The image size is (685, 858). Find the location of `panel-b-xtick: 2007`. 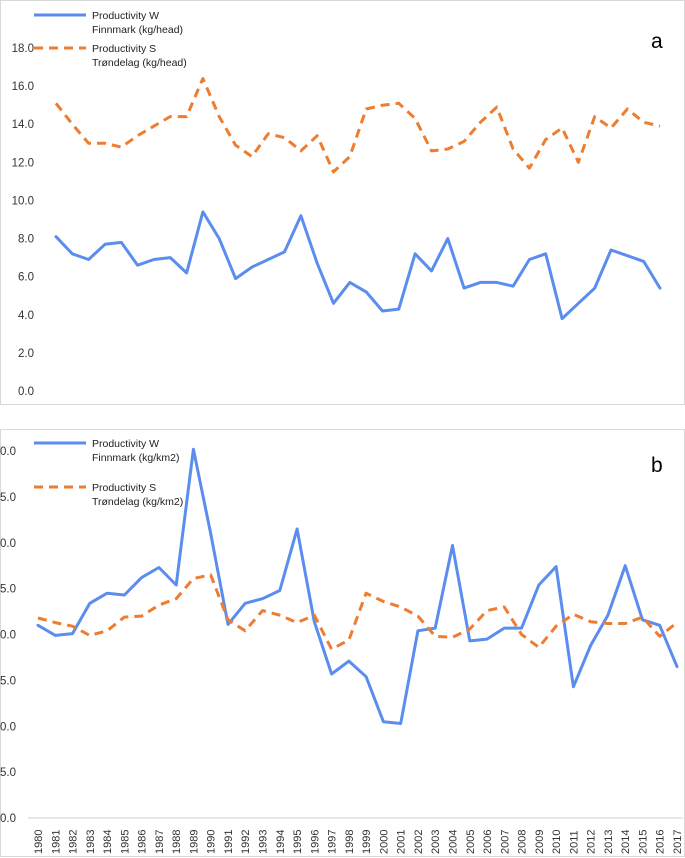

panel-b-xtick: 2007 is located at coordinates (505, 842).